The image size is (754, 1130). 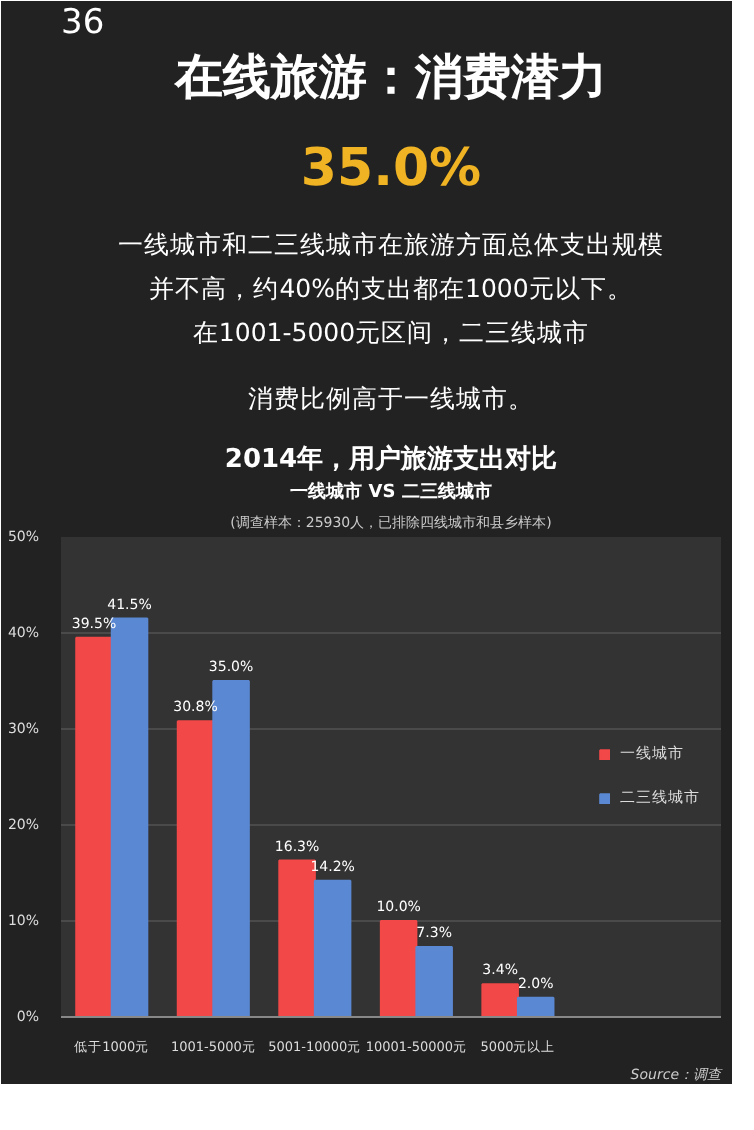 I want to click on chart-subtitle: 一线城市 VS 二三线城市, so click(x=391, y=492).